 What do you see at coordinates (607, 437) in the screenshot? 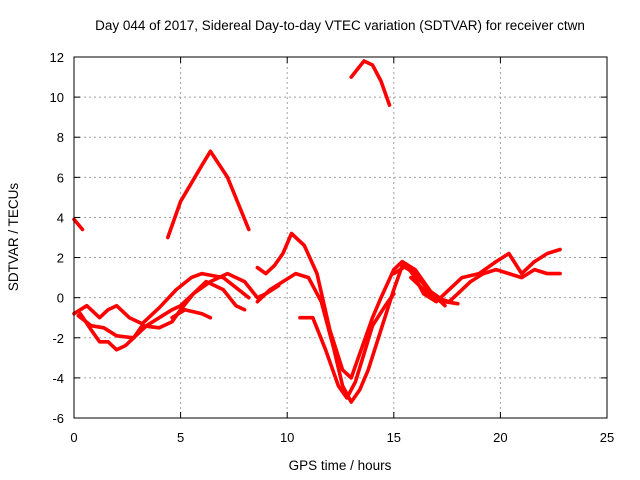
I see `x-tick-label: 25` at bounding box center [607, 437].